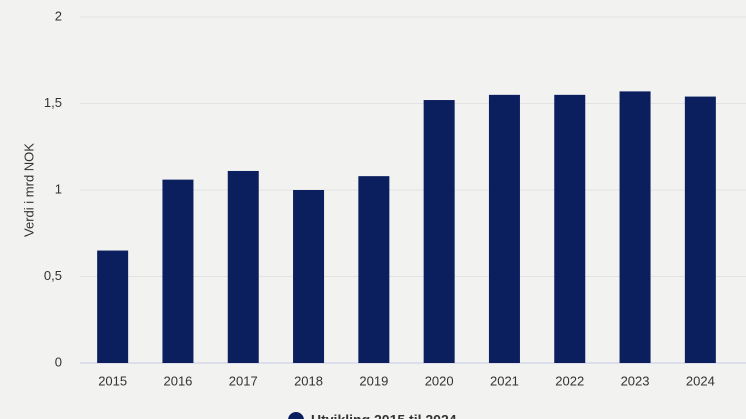  What do you see at coordinates (53, 102) in the screenshot?
I see `y-tick-label: 1,5` at bounding box center [53, 102].